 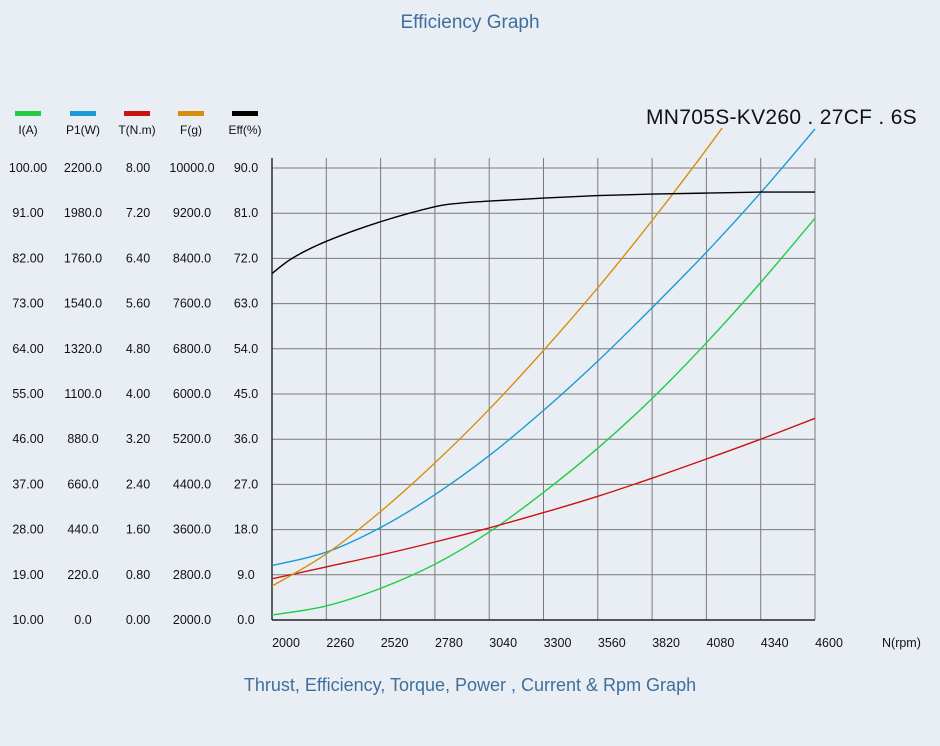 What do you see at coordinates (27, 530) in the screenshot?
I see `y-tick-label-I: 28.00` at bounding box center [27, 530].